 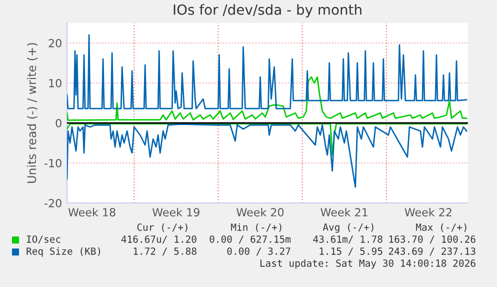 I want to click on text: 1.72 / 5.88, so click(x=165, y=251).